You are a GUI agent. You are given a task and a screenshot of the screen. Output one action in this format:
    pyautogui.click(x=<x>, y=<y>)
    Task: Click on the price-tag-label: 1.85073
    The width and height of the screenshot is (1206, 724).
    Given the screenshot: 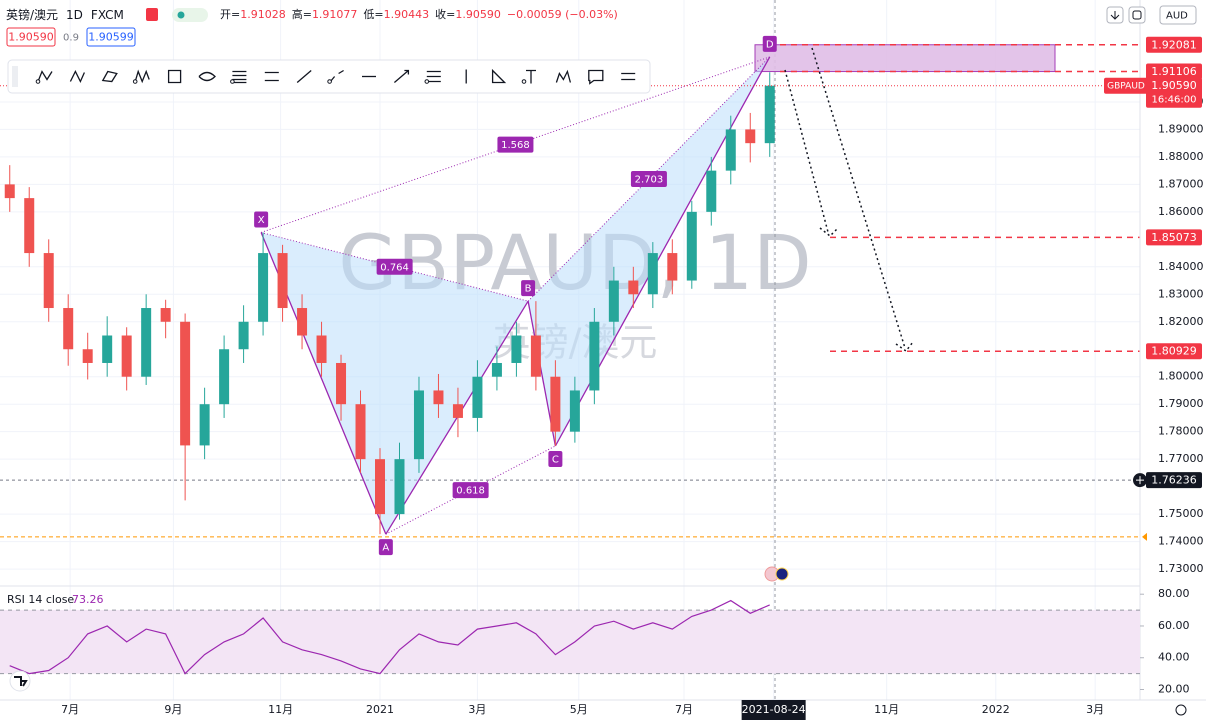 What is the action you would take?
    pyautogui.click(x=1174, y=237)
    